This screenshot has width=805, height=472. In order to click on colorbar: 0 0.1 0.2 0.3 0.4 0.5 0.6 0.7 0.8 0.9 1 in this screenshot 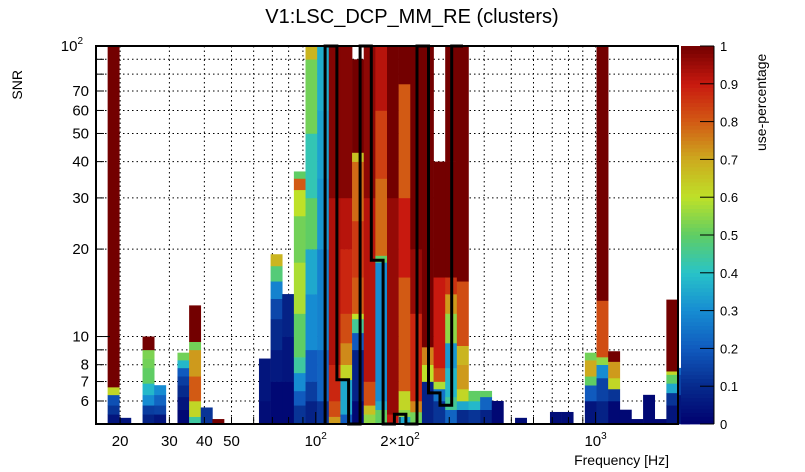, I will do `click(709, 235)`.